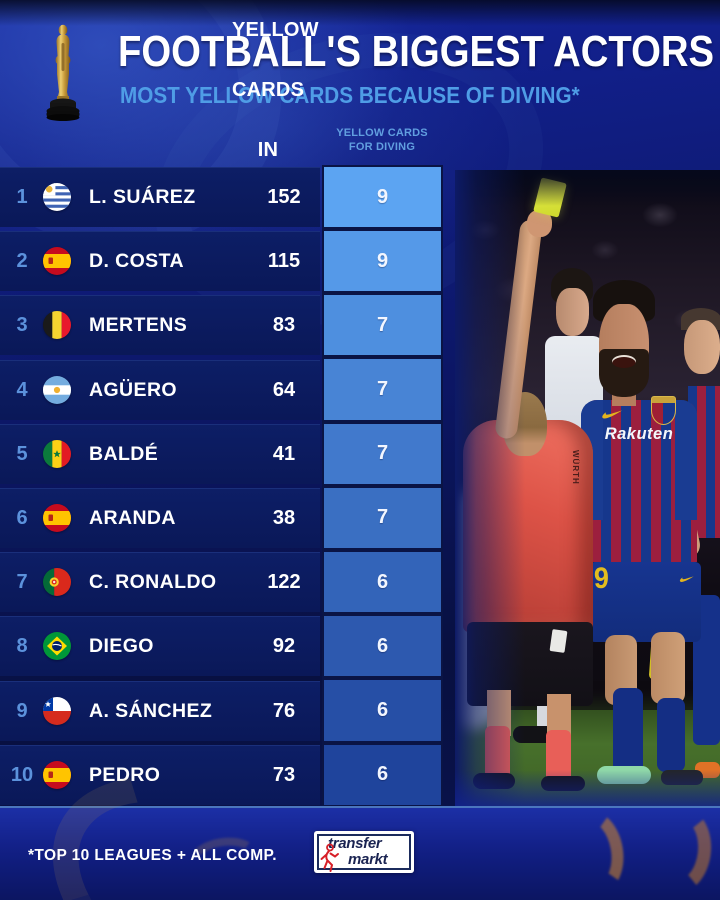  I want to click on rank-label: 5, so click(22, 453).